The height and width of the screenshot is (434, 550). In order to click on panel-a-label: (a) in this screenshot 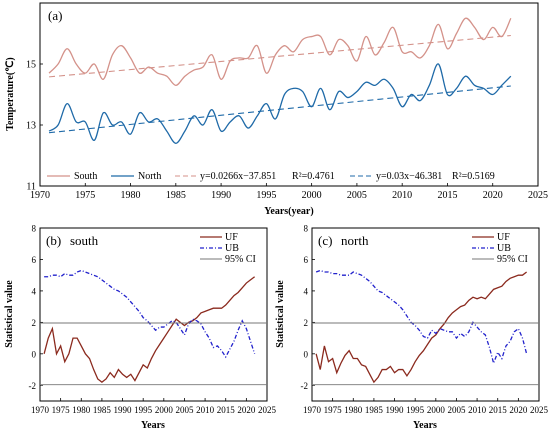, I will do `click(55, 15)`.